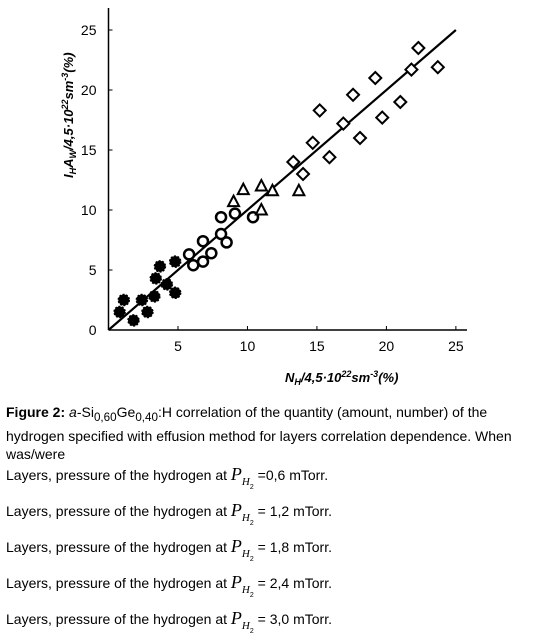 The image size is (536, 643). Describe the element at coordinates (68, 62) in the screenshot. I see `y-label-part: (%)` at that location.